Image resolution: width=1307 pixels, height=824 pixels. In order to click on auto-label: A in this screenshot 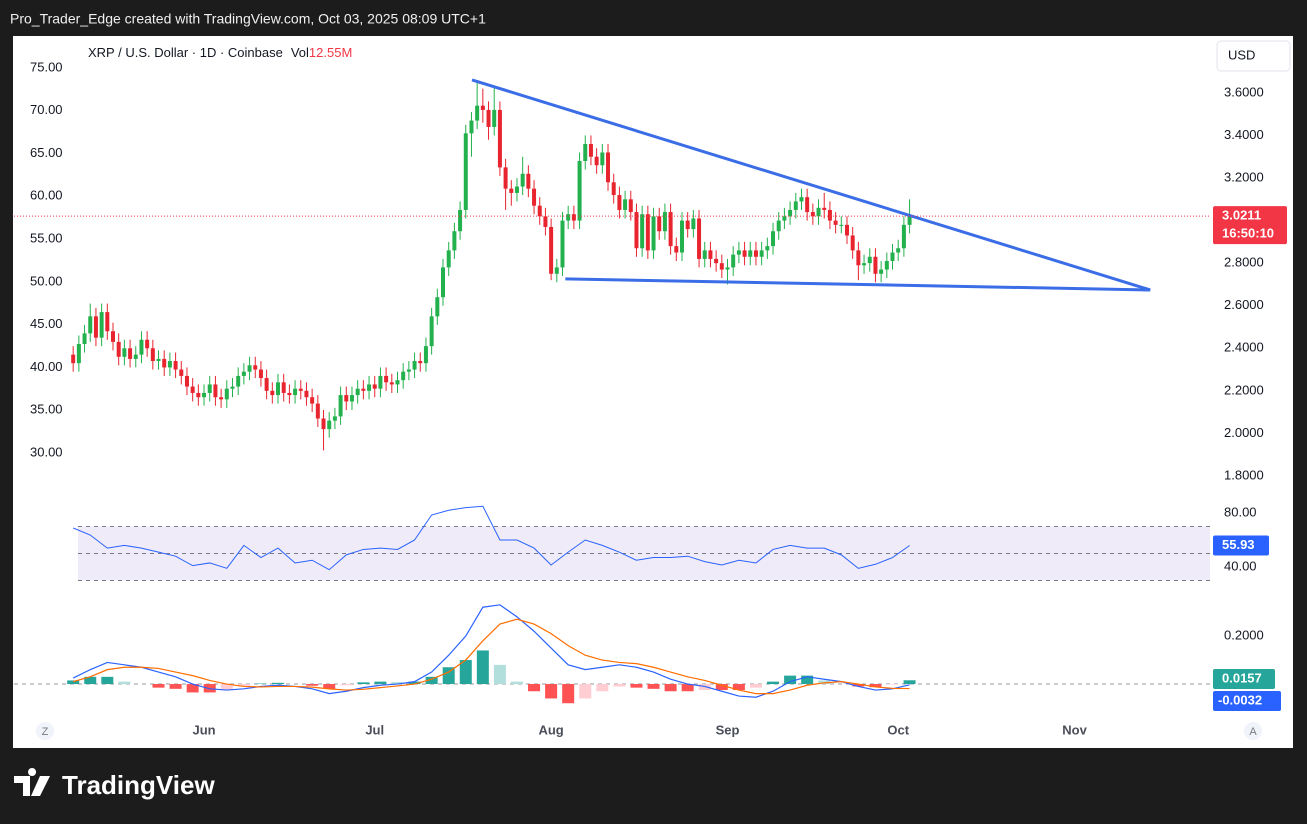, I will do `click(1253, 732)`.